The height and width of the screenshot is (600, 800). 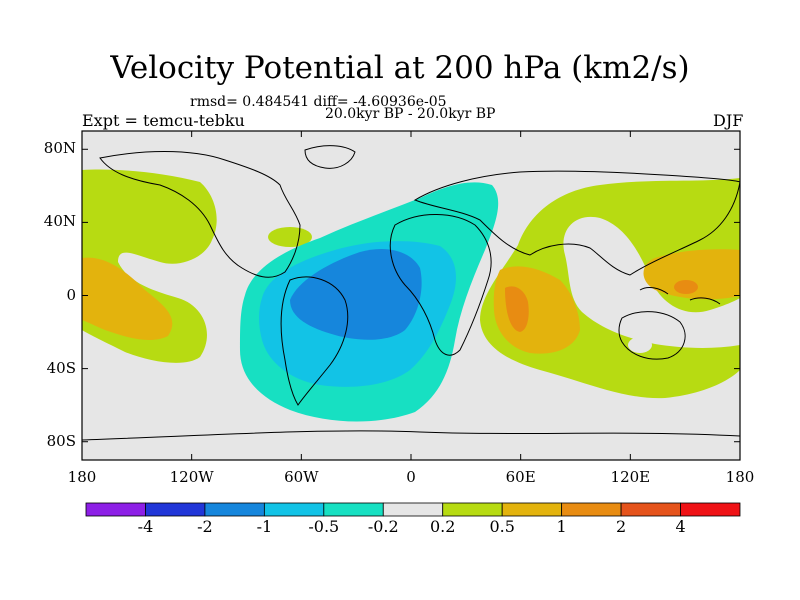 What do you see at coordinates (640, 345) in the screenshot?
I see `neutral-patch-australia` at bounding box center [640, 345].